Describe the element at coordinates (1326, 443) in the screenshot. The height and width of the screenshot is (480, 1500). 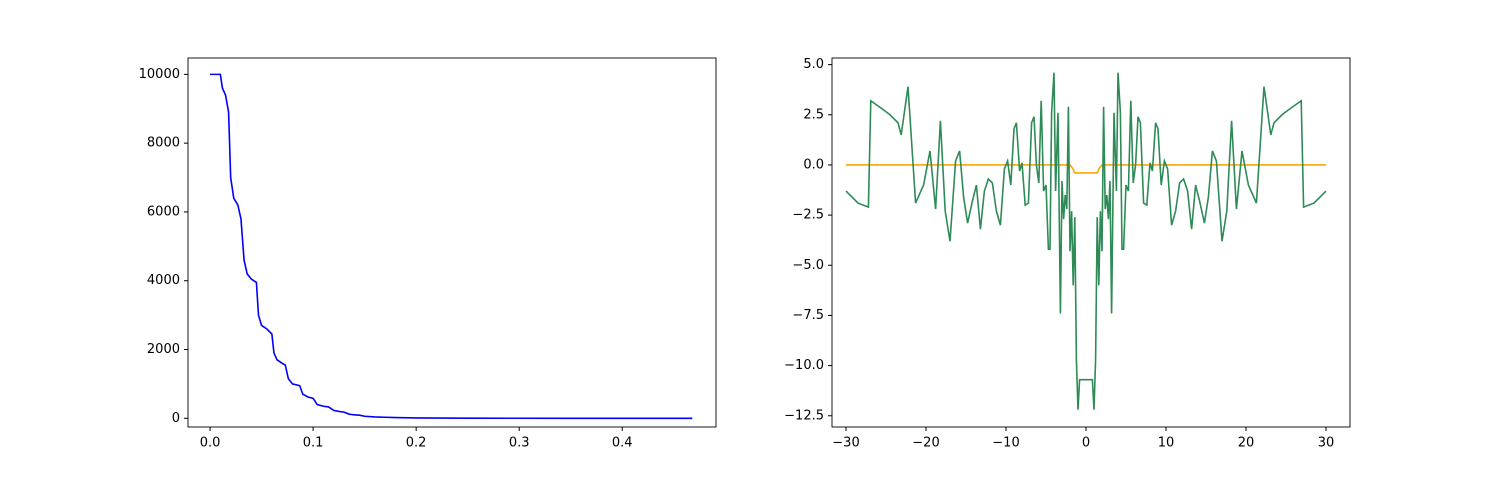
I see `x-tick-label: 30` at that location.